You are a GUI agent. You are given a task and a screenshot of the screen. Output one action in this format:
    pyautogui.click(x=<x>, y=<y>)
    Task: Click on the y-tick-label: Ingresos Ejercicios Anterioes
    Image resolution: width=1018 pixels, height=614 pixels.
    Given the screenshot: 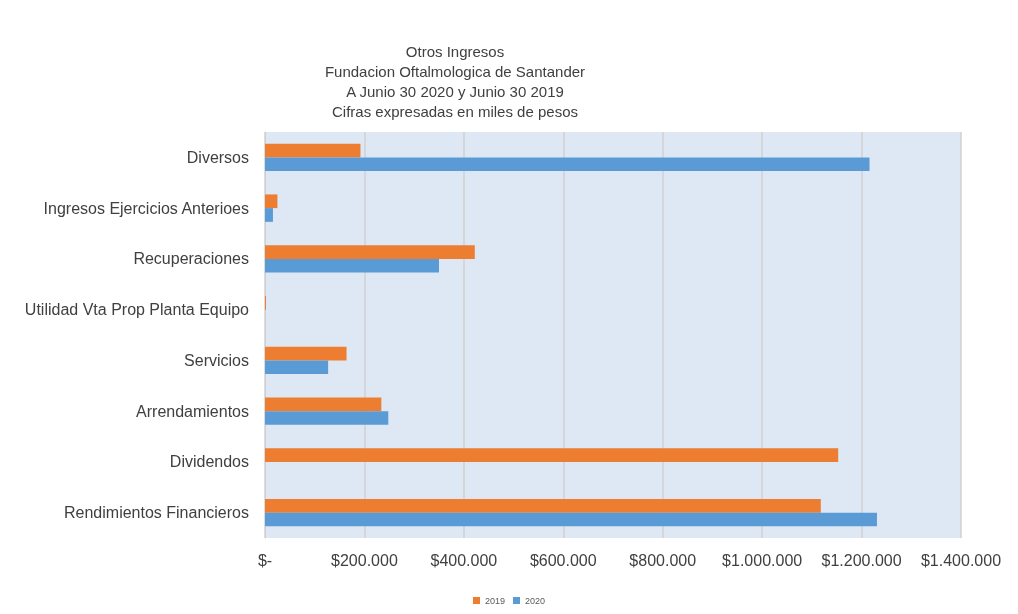 What is the action you would take?
    pyautogui.click(x=146, y=208)
    